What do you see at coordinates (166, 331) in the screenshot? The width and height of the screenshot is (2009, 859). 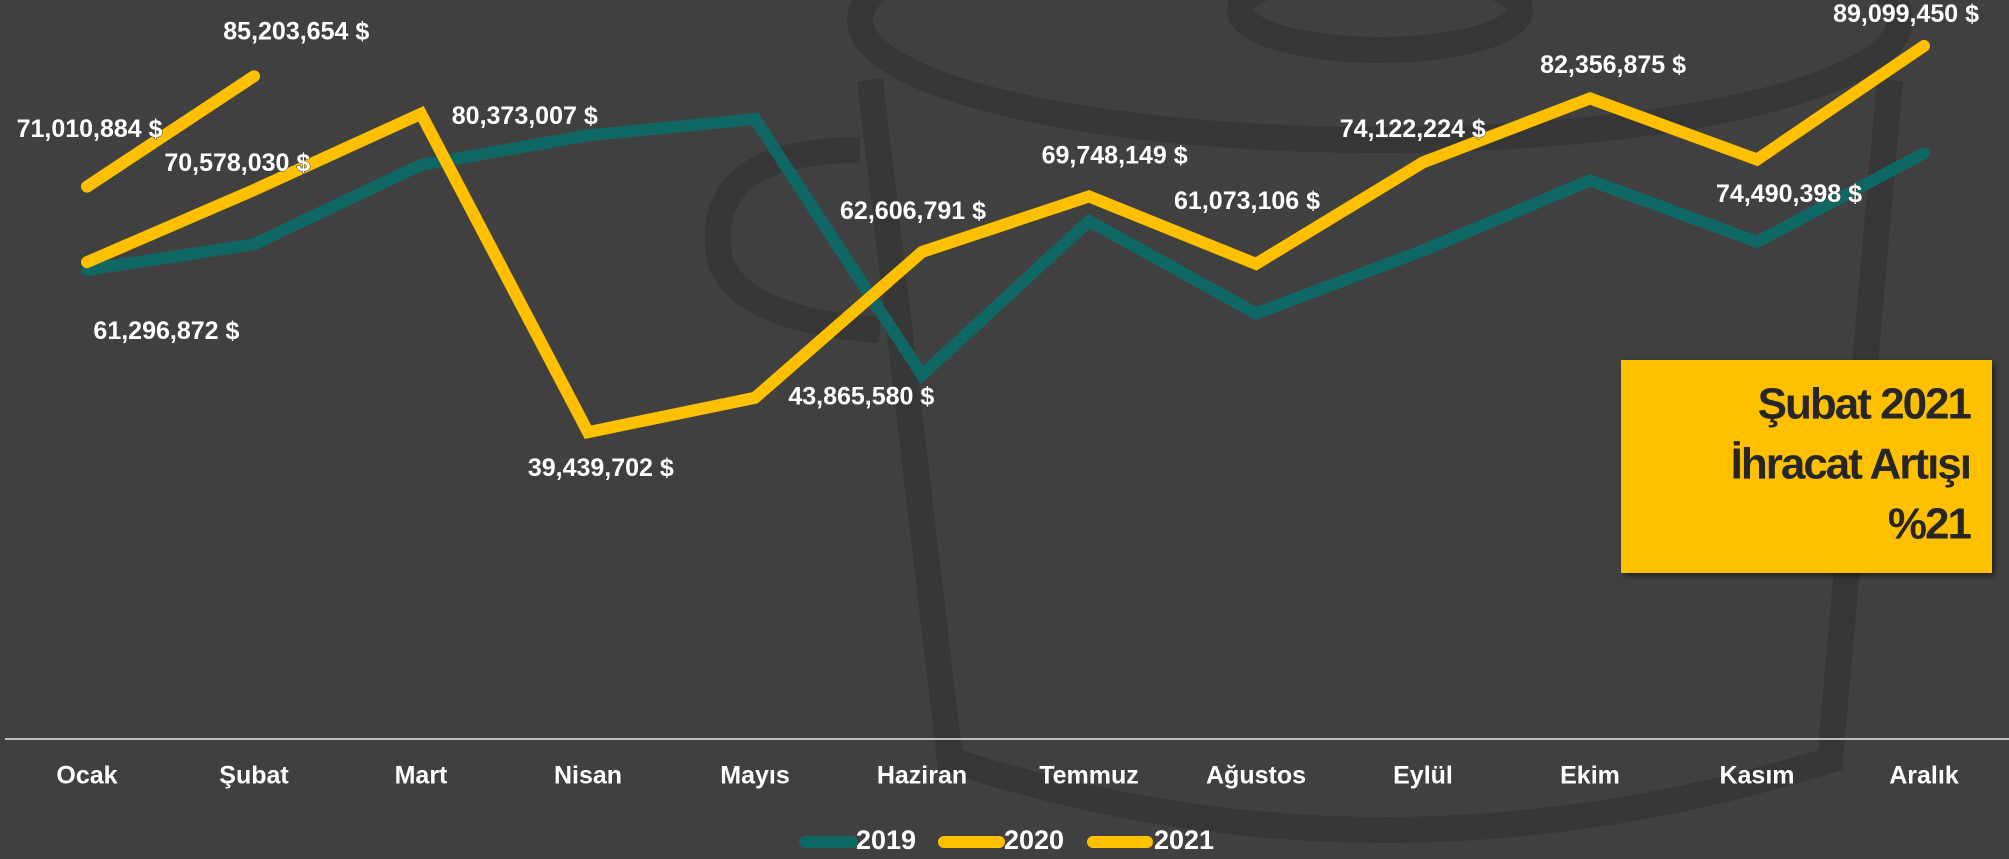 I see `data-label: 61,296,872 $` at bounding box center [166, 331].